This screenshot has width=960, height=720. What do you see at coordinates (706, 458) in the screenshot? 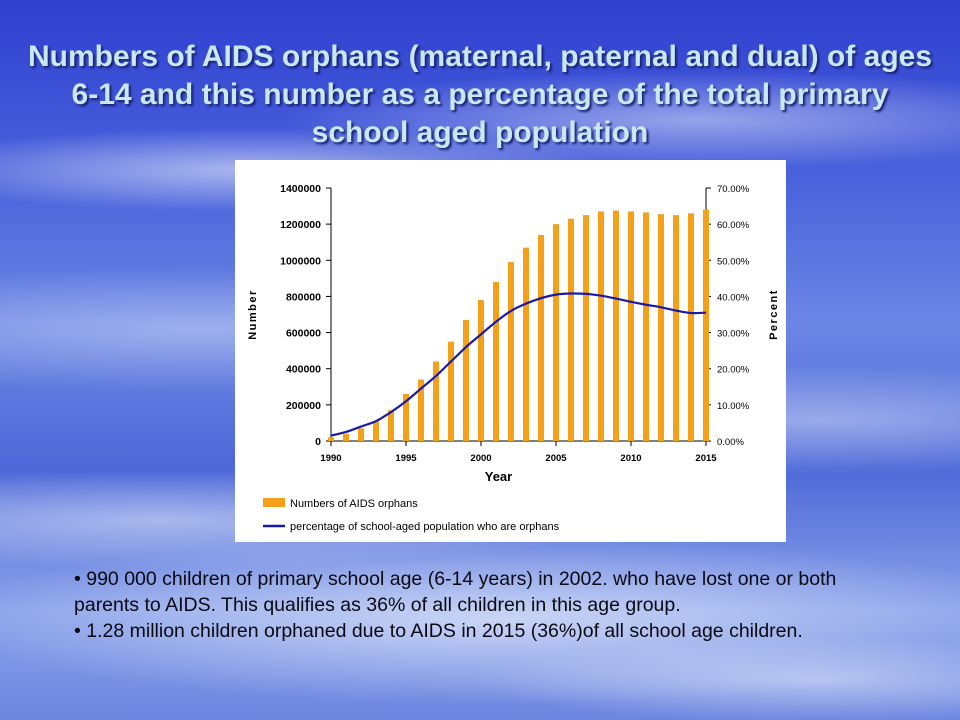
I see `x-tick-label: 2015` at bounding box center [706, 458].